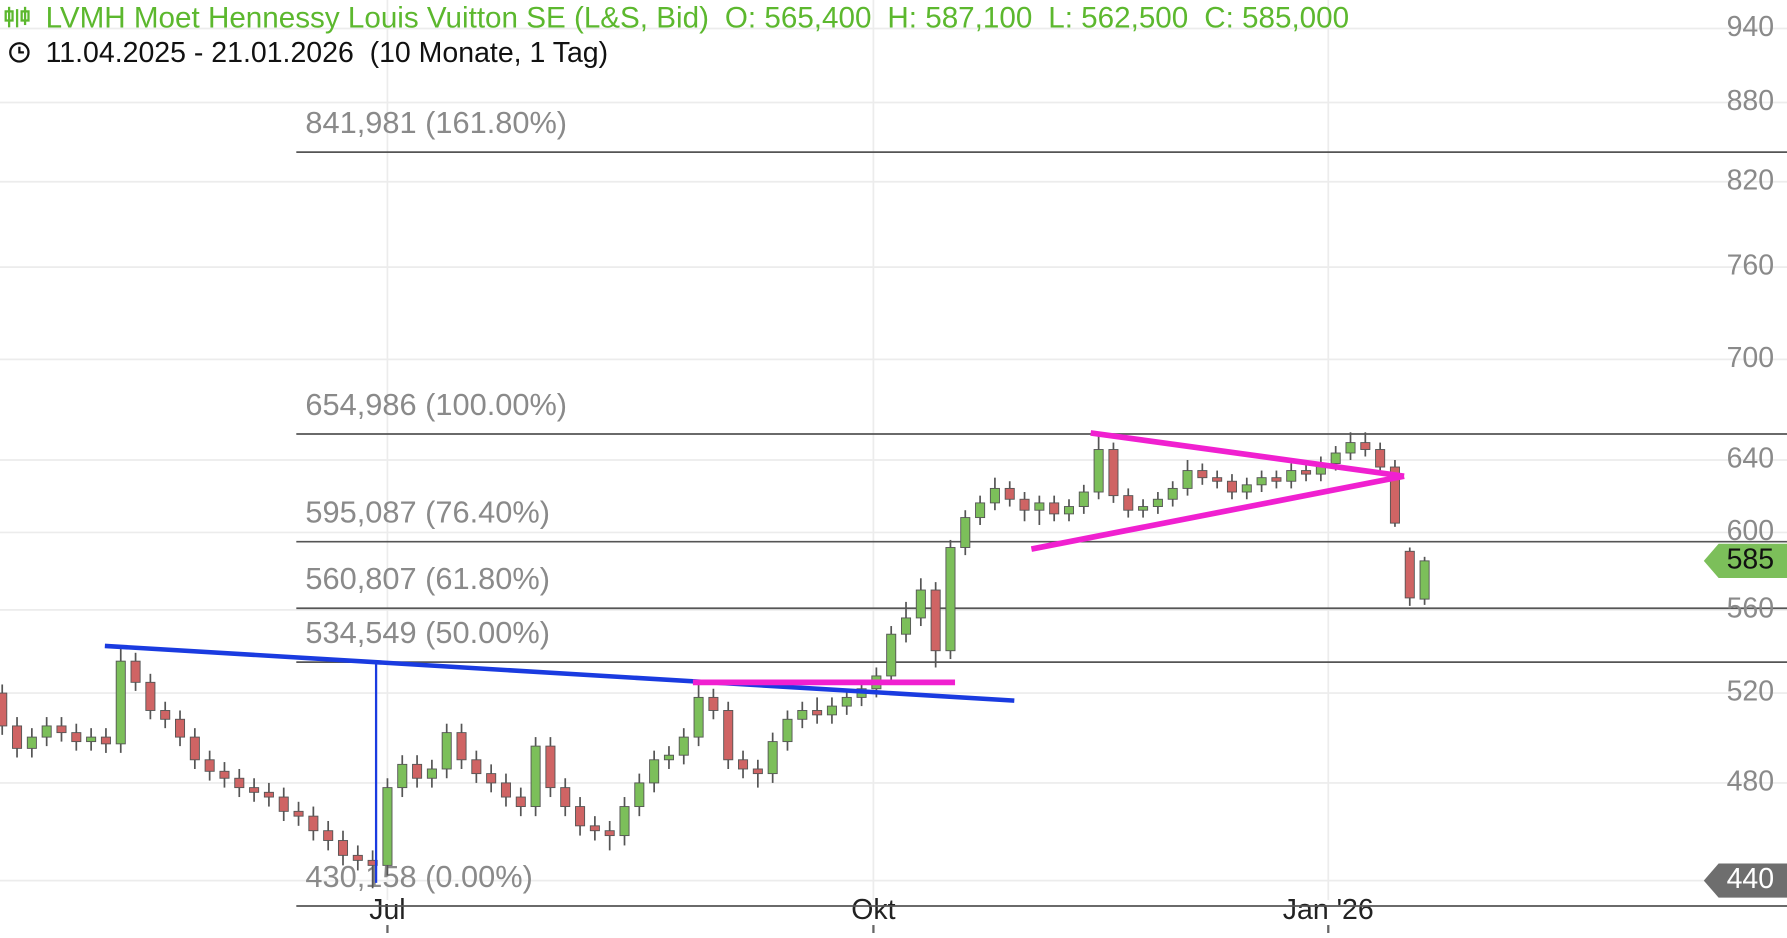 The width and height of the screenshot is (1787, 938). What do you see at coordinates (1751, 459) in the screenshot?
I see `y-tick-label: 640` at bounding box center [1751, 459].